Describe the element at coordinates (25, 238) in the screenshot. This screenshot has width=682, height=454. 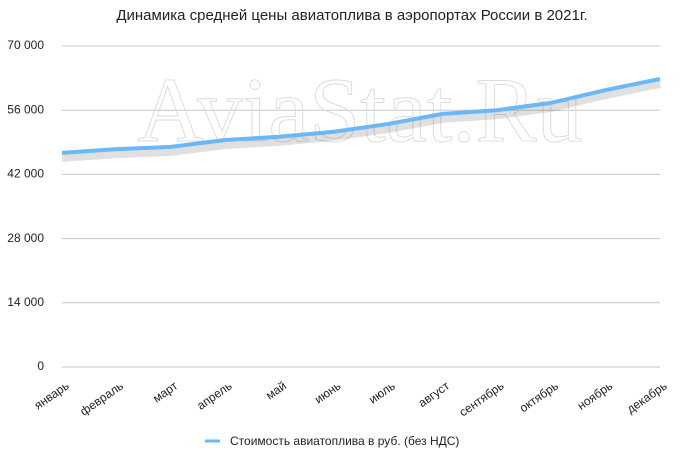
I see `y-tick-label: 28 000` at that location.